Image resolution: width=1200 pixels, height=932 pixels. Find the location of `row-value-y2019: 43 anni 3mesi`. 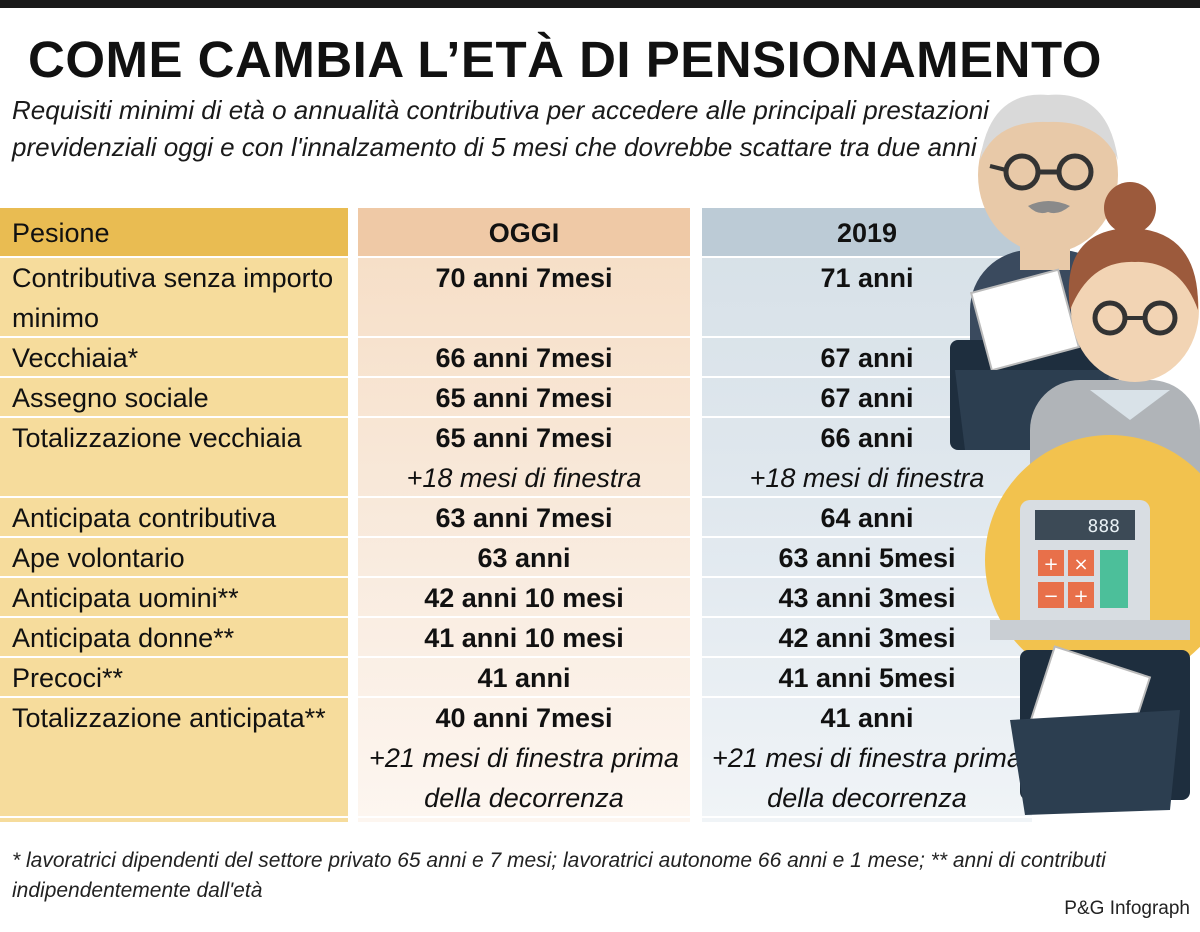

row-value-y2019: 43 anni 3mesi is located at coordinates (867, 598).